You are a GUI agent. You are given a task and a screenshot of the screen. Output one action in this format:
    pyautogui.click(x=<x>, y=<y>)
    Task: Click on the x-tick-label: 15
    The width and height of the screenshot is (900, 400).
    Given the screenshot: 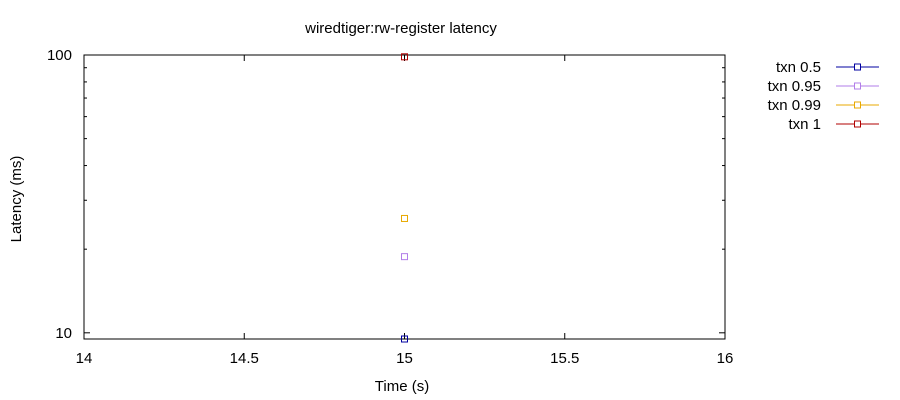 What is the action you would take?
    pyautogui.click(x=404, y=358)
    